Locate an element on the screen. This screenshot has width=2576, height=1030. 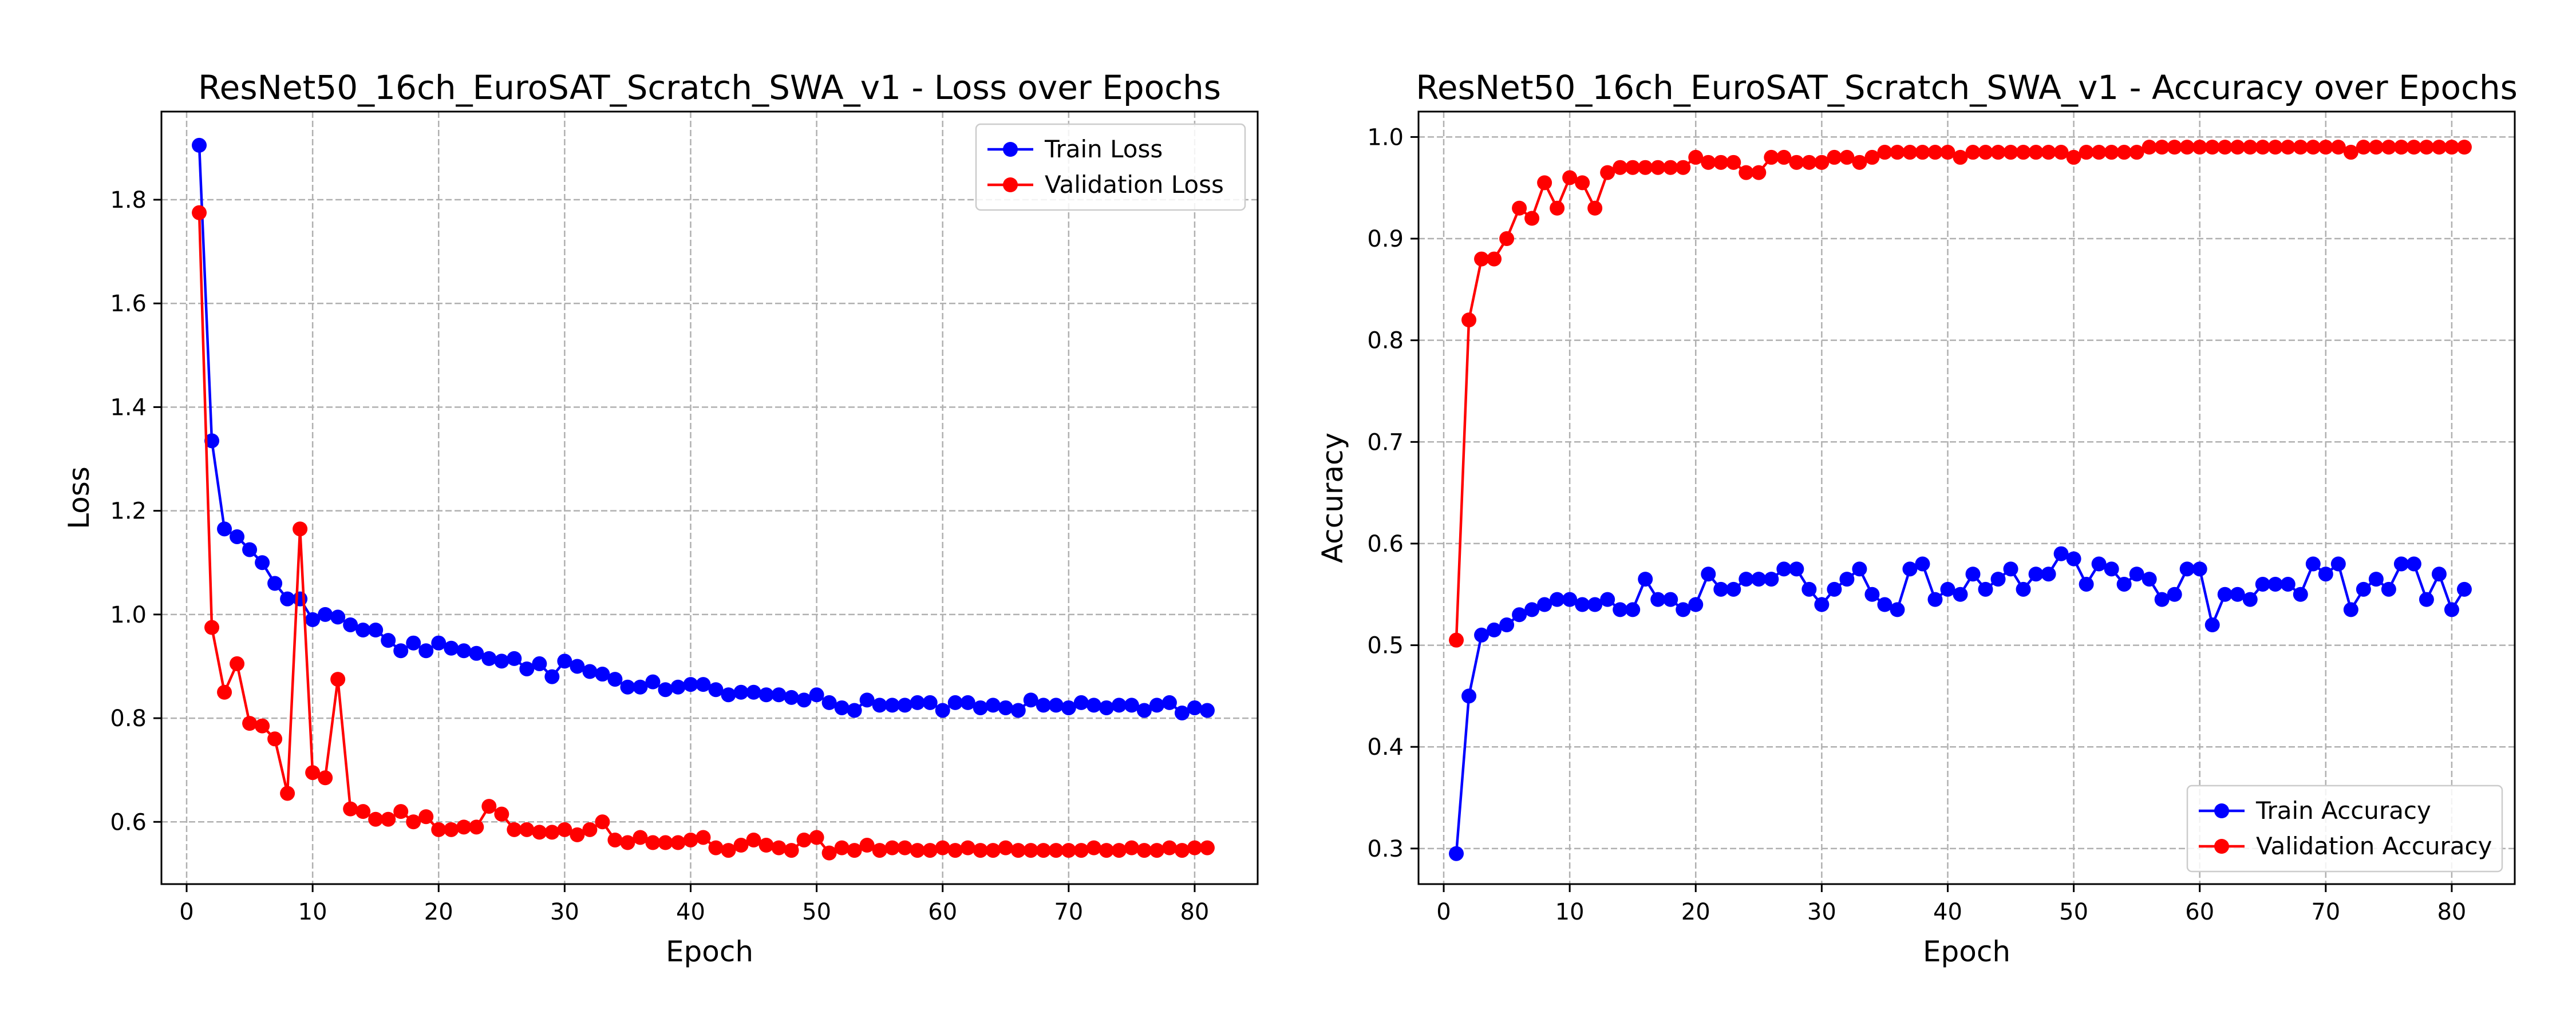
legend: Train Accuracy Validation Accuracy is located at coordinates (2344, 829).